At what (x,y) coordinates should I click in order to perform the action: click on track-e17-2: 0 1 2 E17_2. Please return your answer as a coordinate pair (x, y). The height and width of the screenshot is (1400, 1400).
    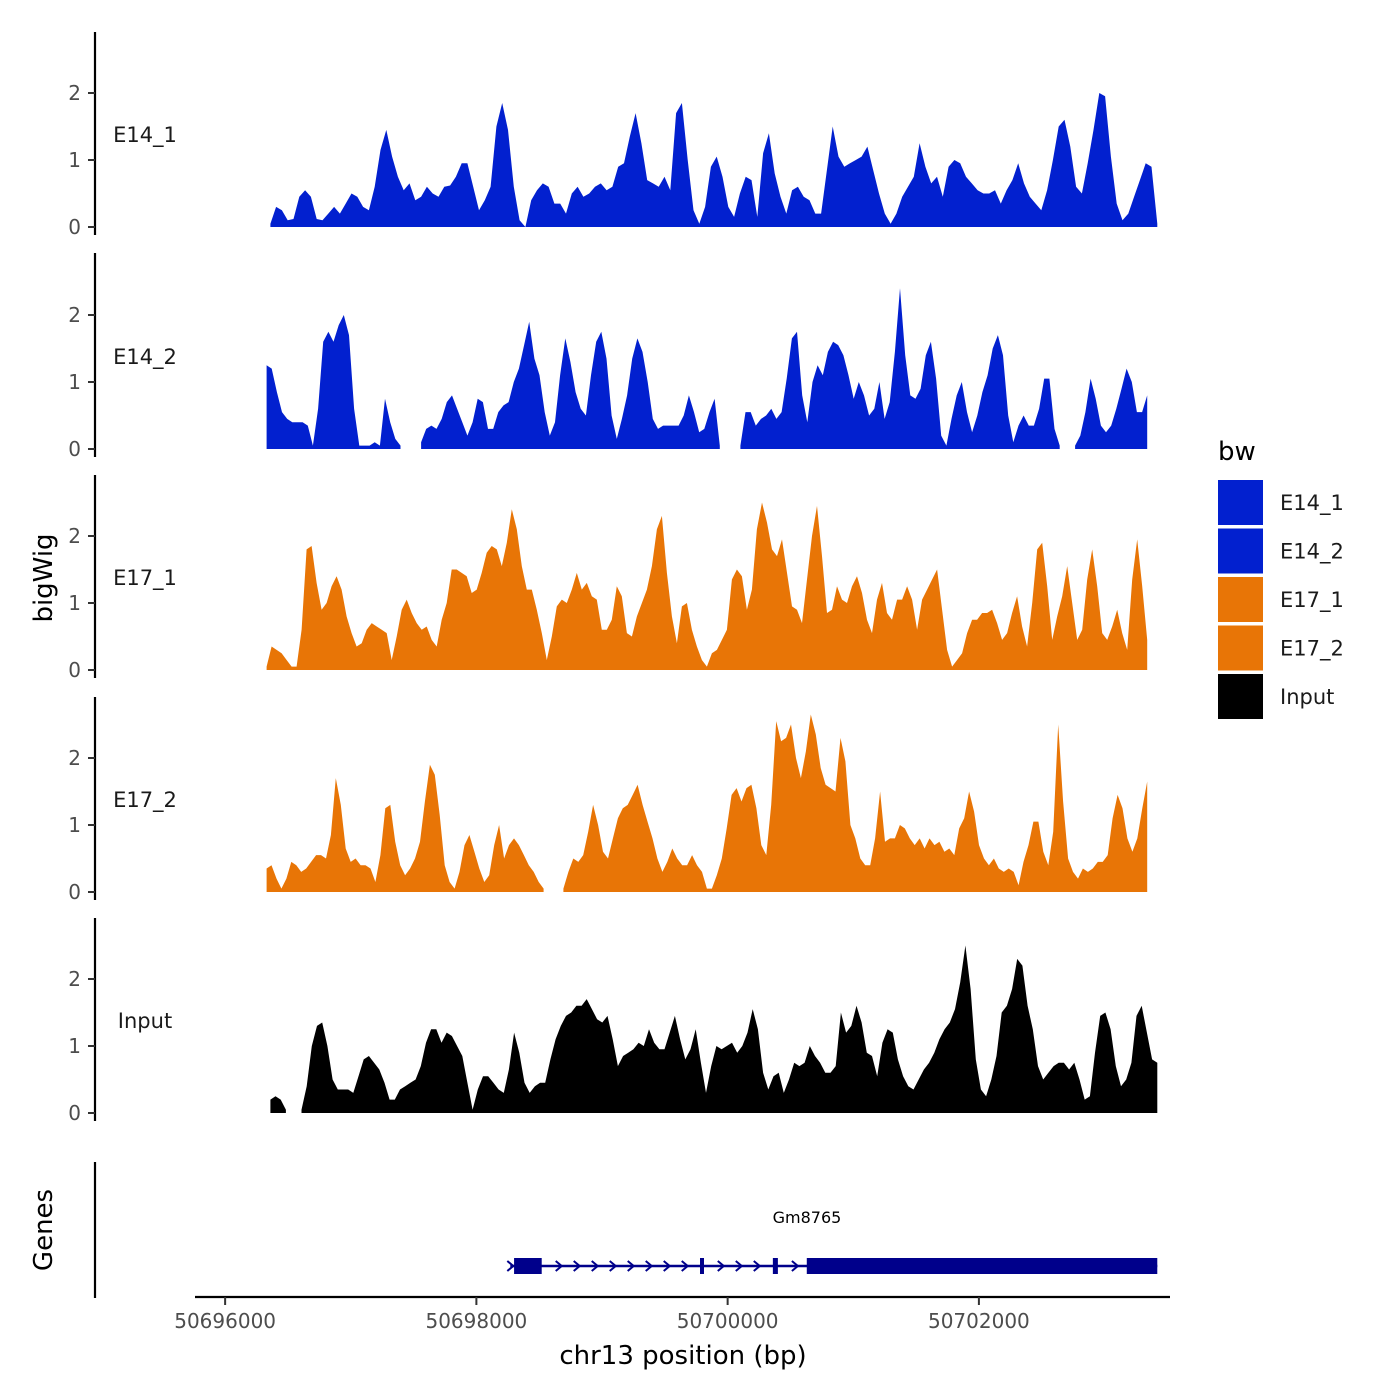
    Looking at the image, I should click on (608, 800).